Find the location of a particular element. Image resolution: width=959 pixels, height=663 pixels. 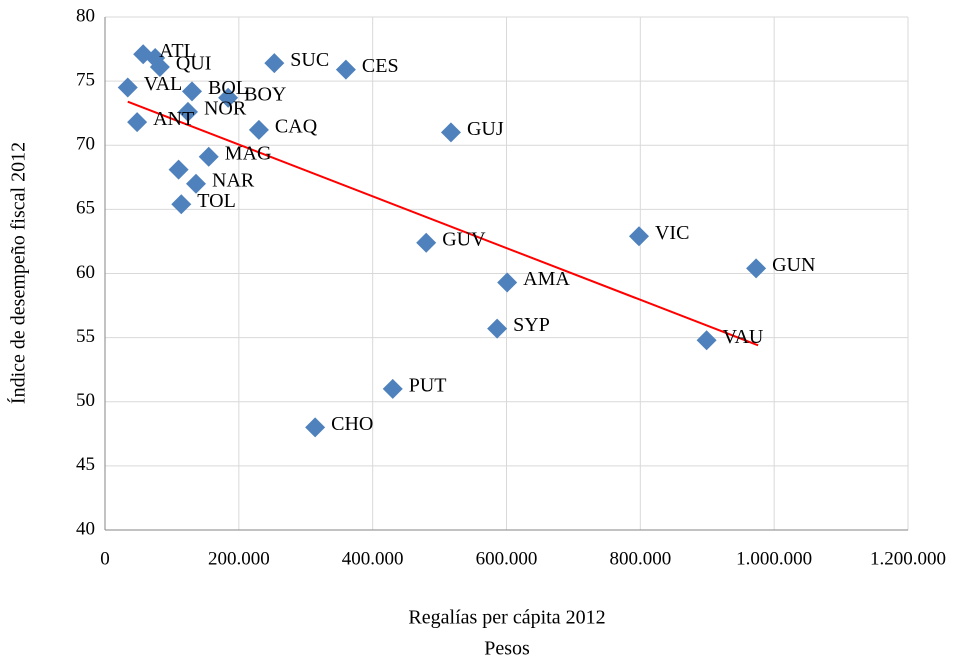

x-tick-label: 1.200.000 is located at coordinates (908, 558).